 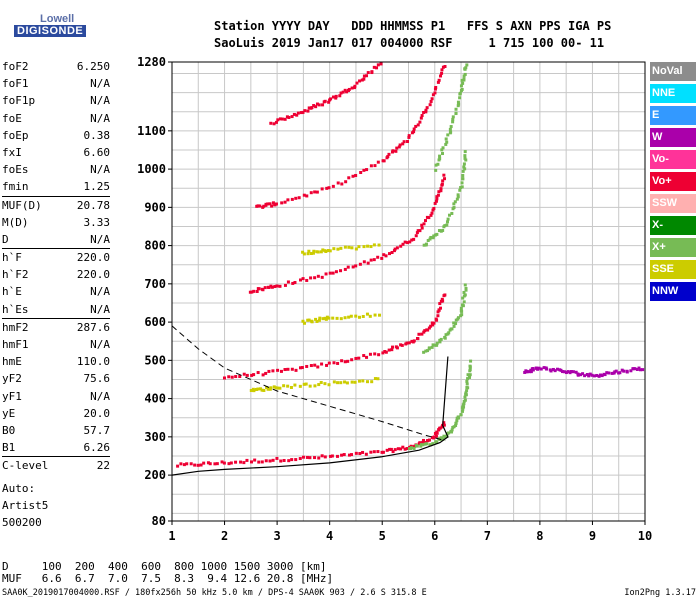 What do you see at coordinates (56, 465) in the screenshot?
I see `param-row: C-level 22` at bounding box center [56, 465].